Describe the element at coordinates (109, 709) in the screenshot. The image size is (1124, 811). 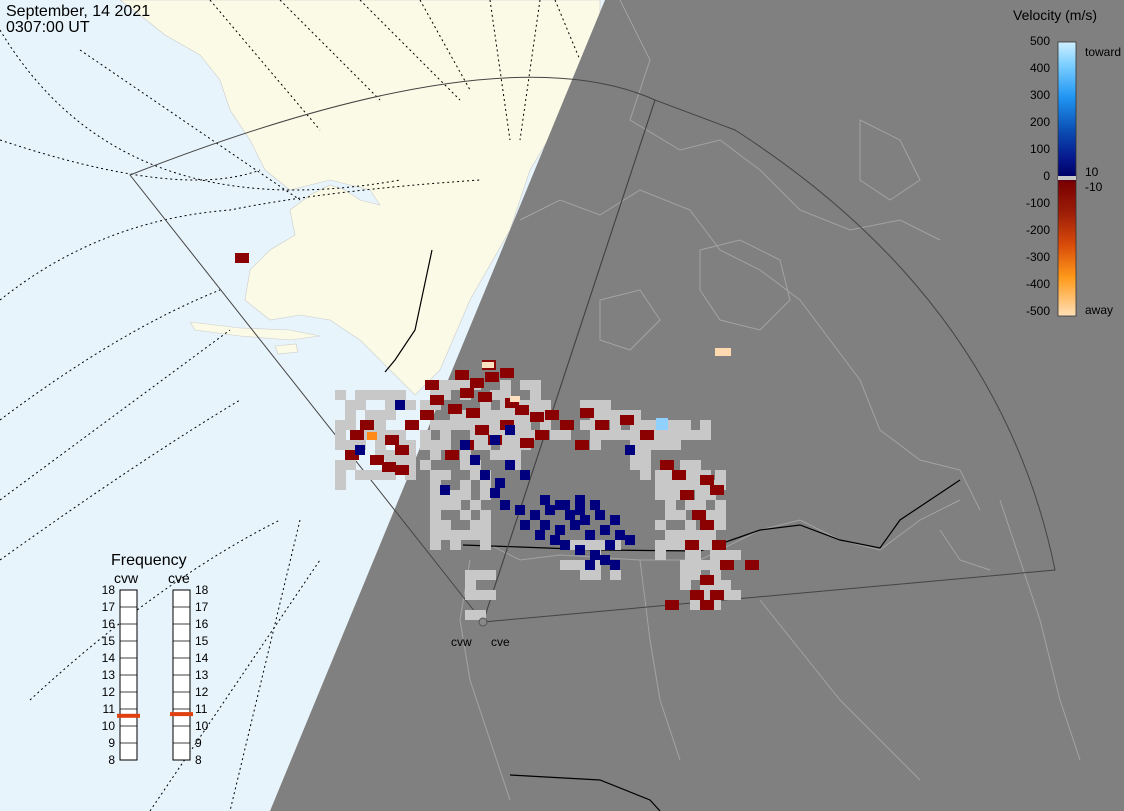
I see `frequency-tick-label: 11` at that location.